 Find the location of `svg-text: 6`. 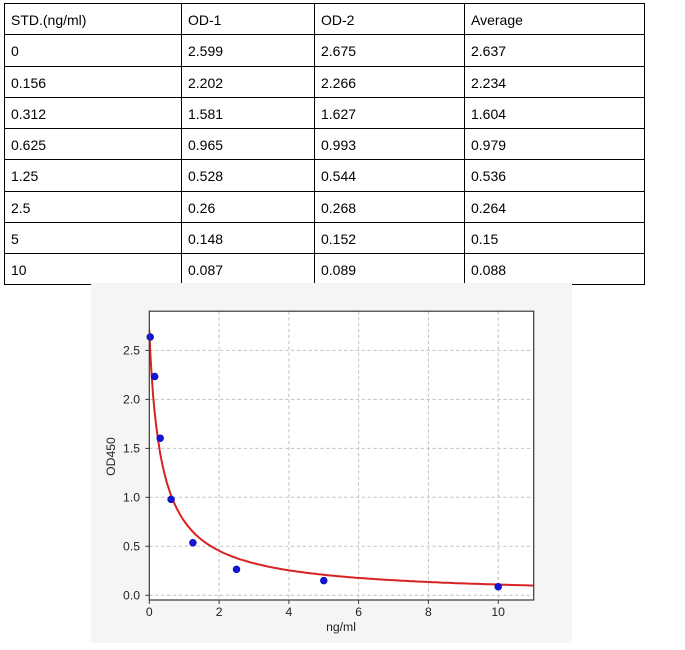

svg-text: 6 is located at coordinates (358, 612).